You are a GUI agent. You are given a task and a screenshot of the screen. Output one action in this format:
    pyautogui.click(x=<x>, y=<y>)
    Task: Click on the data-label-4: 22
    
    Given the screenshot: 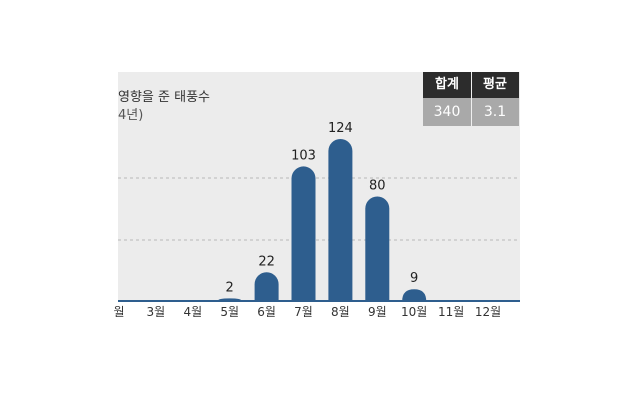 What is the action you would take?
    pyautogui.click(x=266, y=261)
    